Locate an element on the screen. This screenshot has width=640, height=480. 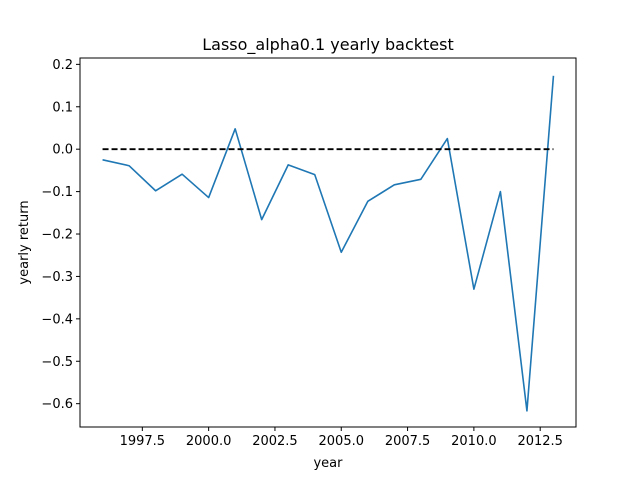
chart-title: Lasso_alpha0.1 yearly backtest is located at coordinates (328, 45).